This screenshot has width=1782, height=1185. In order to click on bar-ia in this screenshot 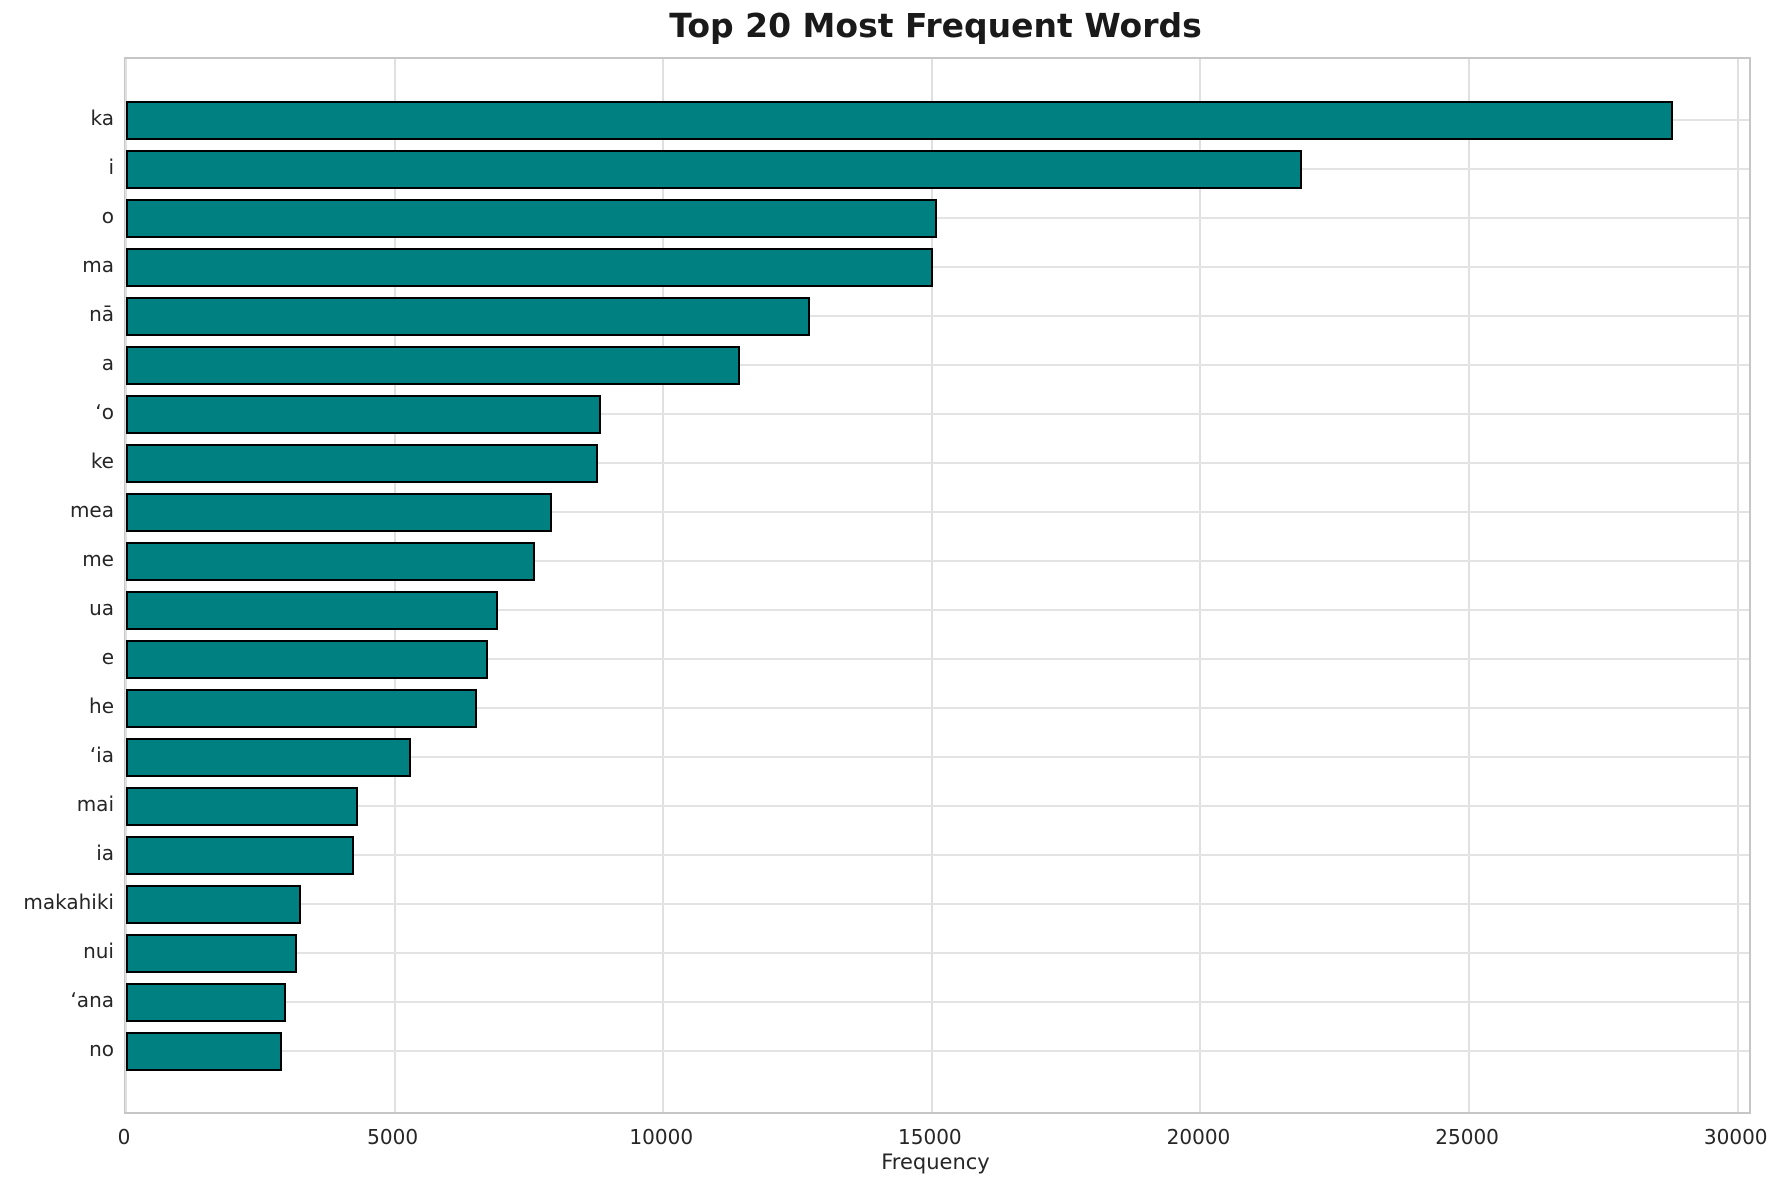, I will do `click(240, 855)`.